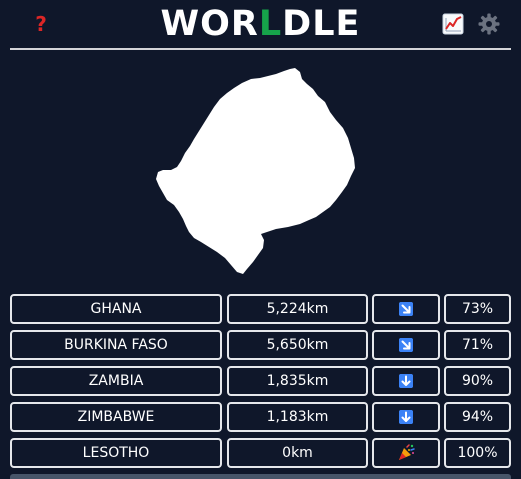 This screenshot has height=479, width=521. What do you see at coordinates (209, 24) in the screenshot?
I see `title-prefix: WOR` at bounding box center [209, 24].